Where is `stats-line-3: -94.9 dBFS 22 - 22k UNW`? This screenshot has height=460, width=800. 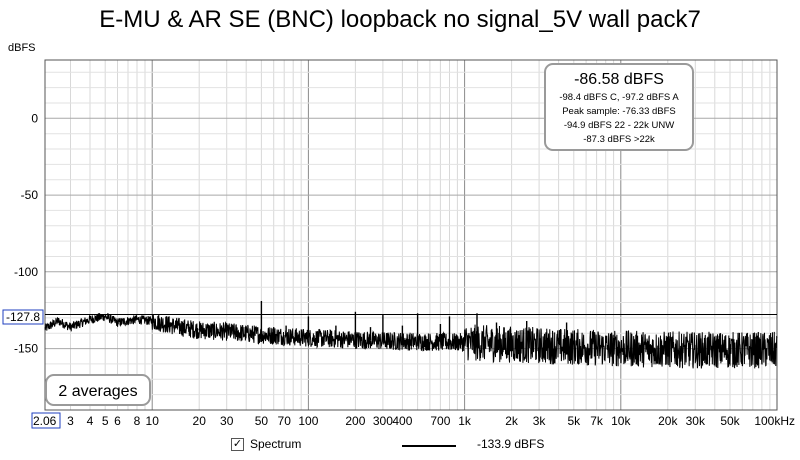 stats-line-3: -94.9 dBFS 22 - 22k UNW is located at coordinates (619, 125).